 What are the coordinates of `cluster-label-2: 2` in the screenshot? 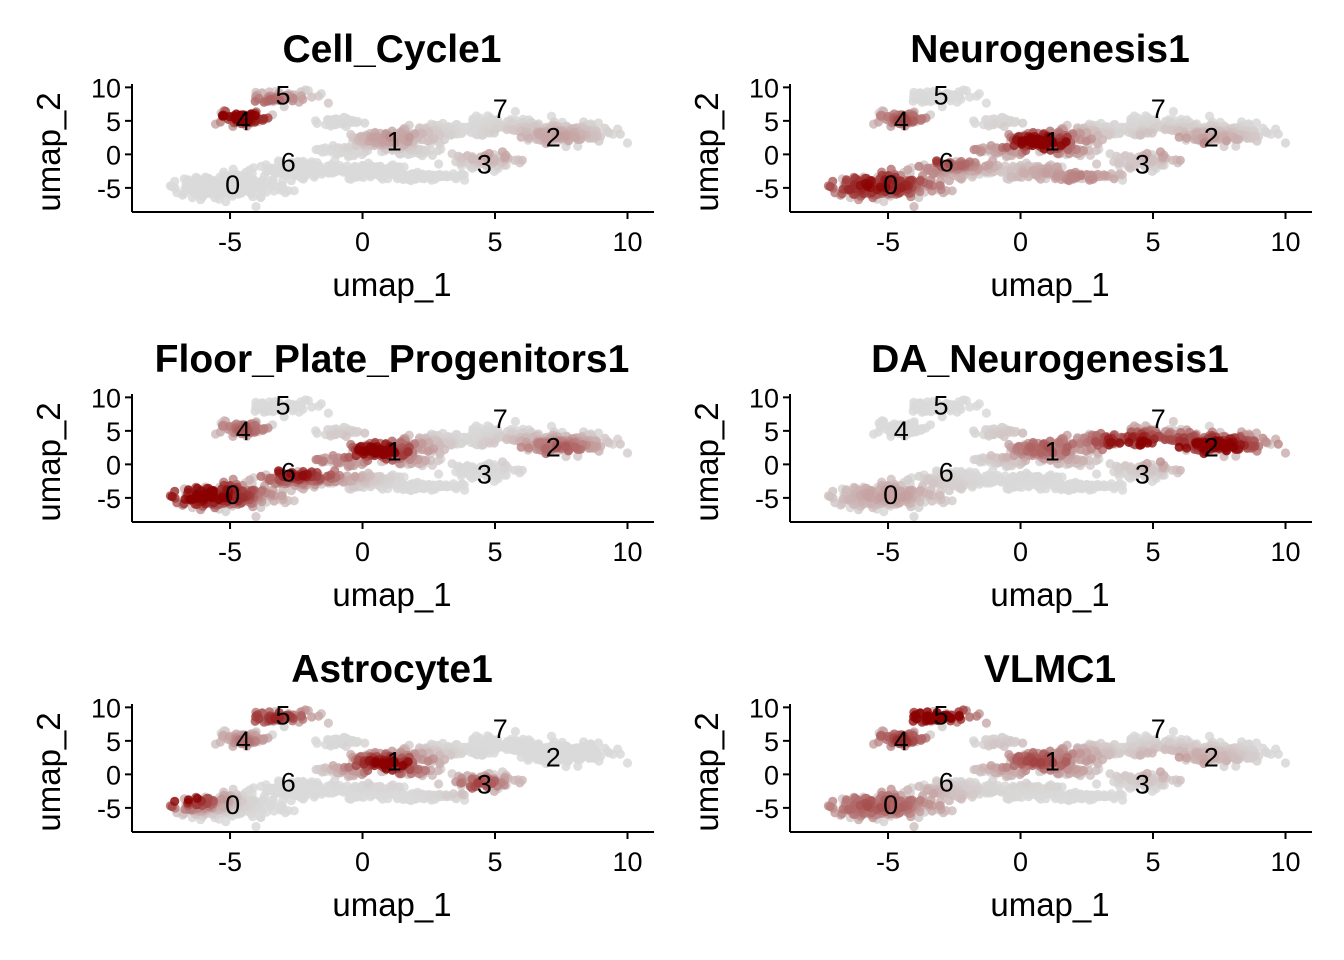 It's located at (553, 138).